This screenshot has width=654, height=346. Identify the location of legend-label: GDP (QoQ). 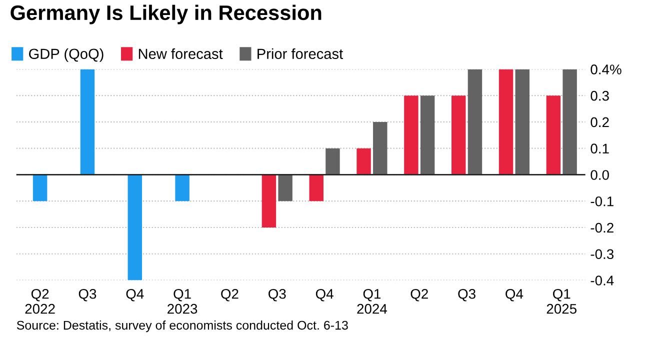
(66, 55).